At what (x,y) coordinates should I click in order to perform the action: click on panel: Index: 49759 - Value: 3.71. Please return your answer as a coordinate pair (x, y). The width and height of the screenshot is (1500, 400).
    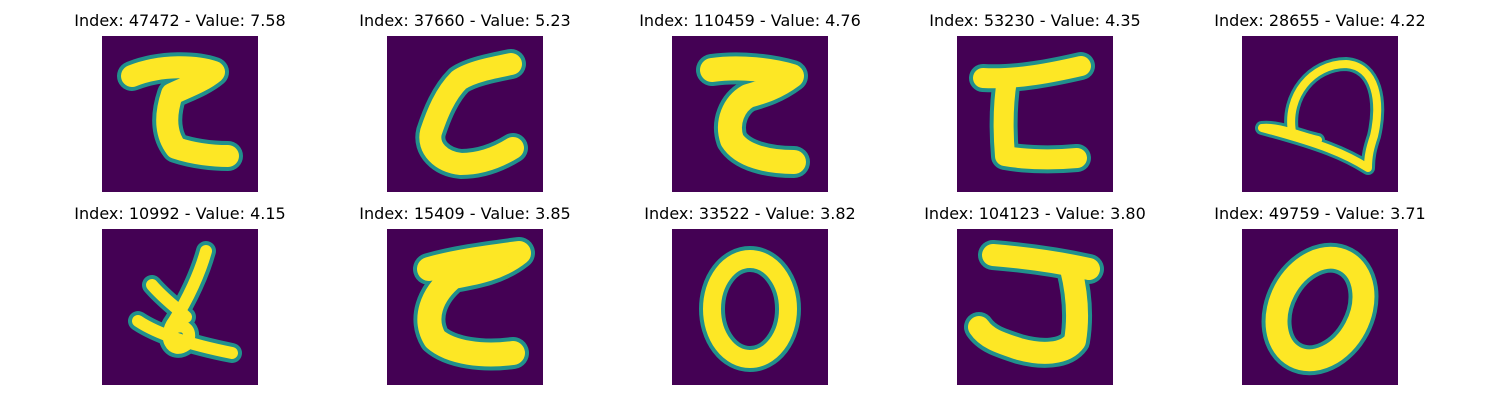
    Looking at the image, I should click on (1320, 297).